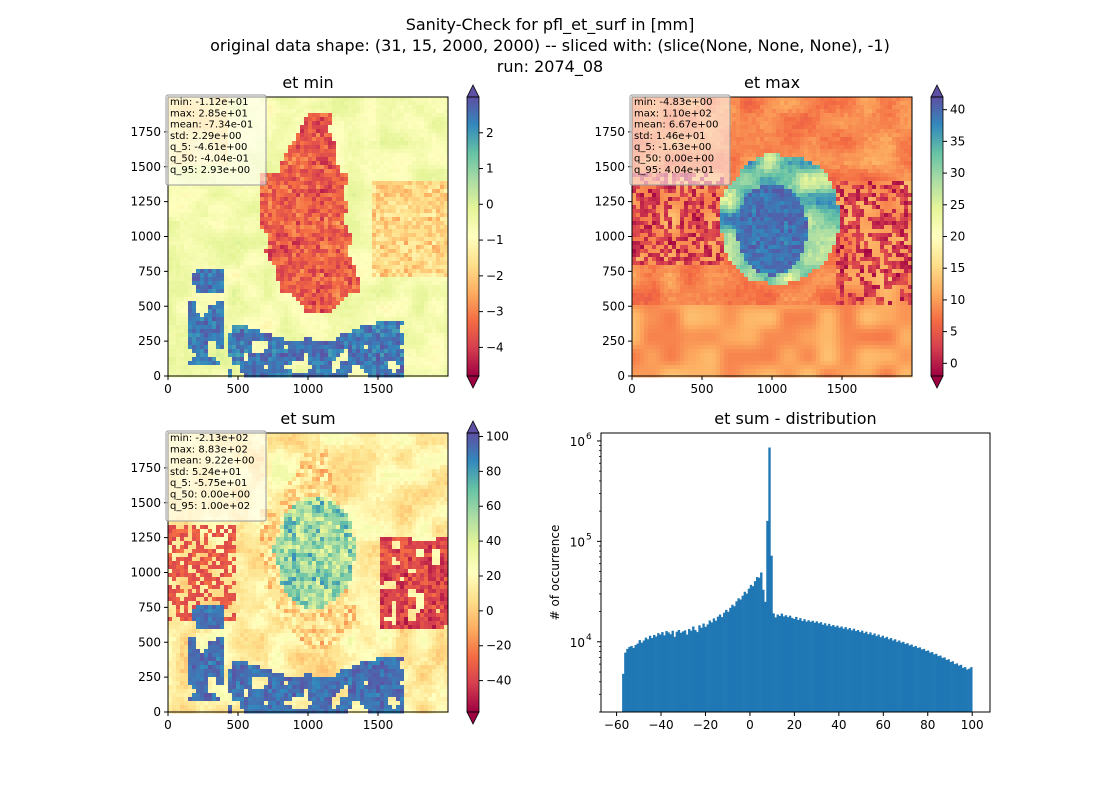  I want to click on stats-line: mean: 9.22e+00, so click(212, 461).